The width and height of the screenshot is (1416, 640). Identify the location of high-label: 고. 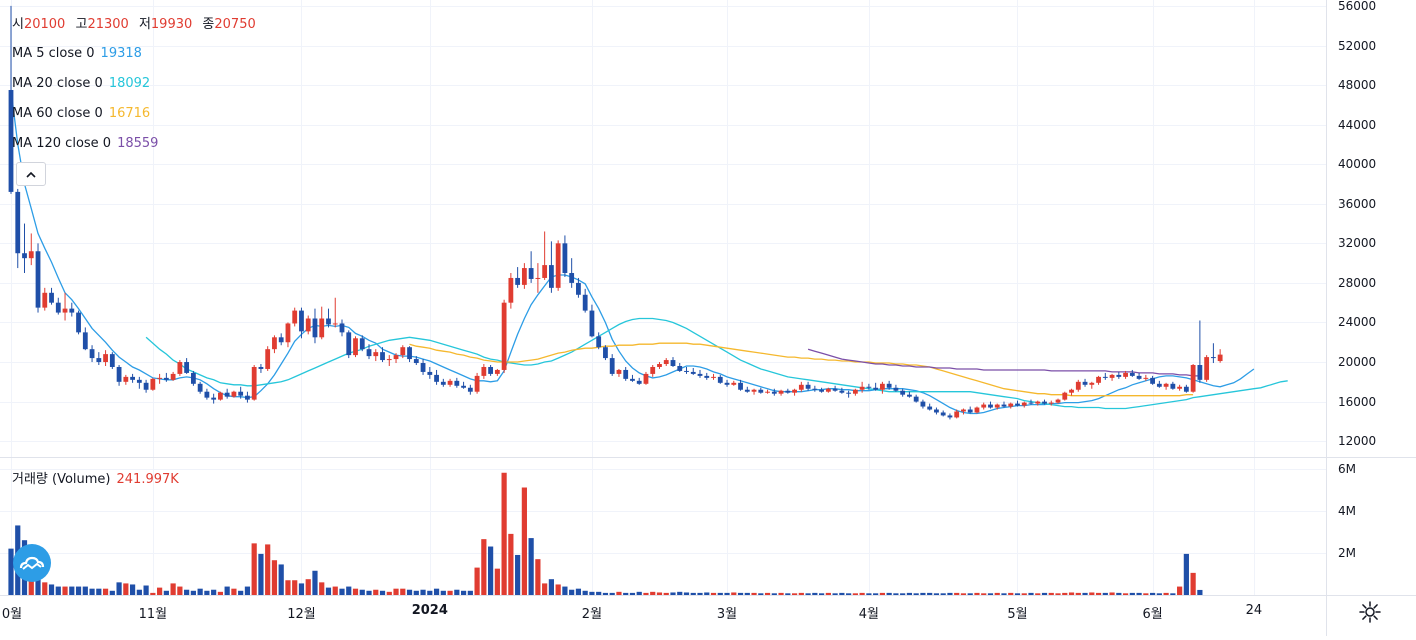
(81, 24).